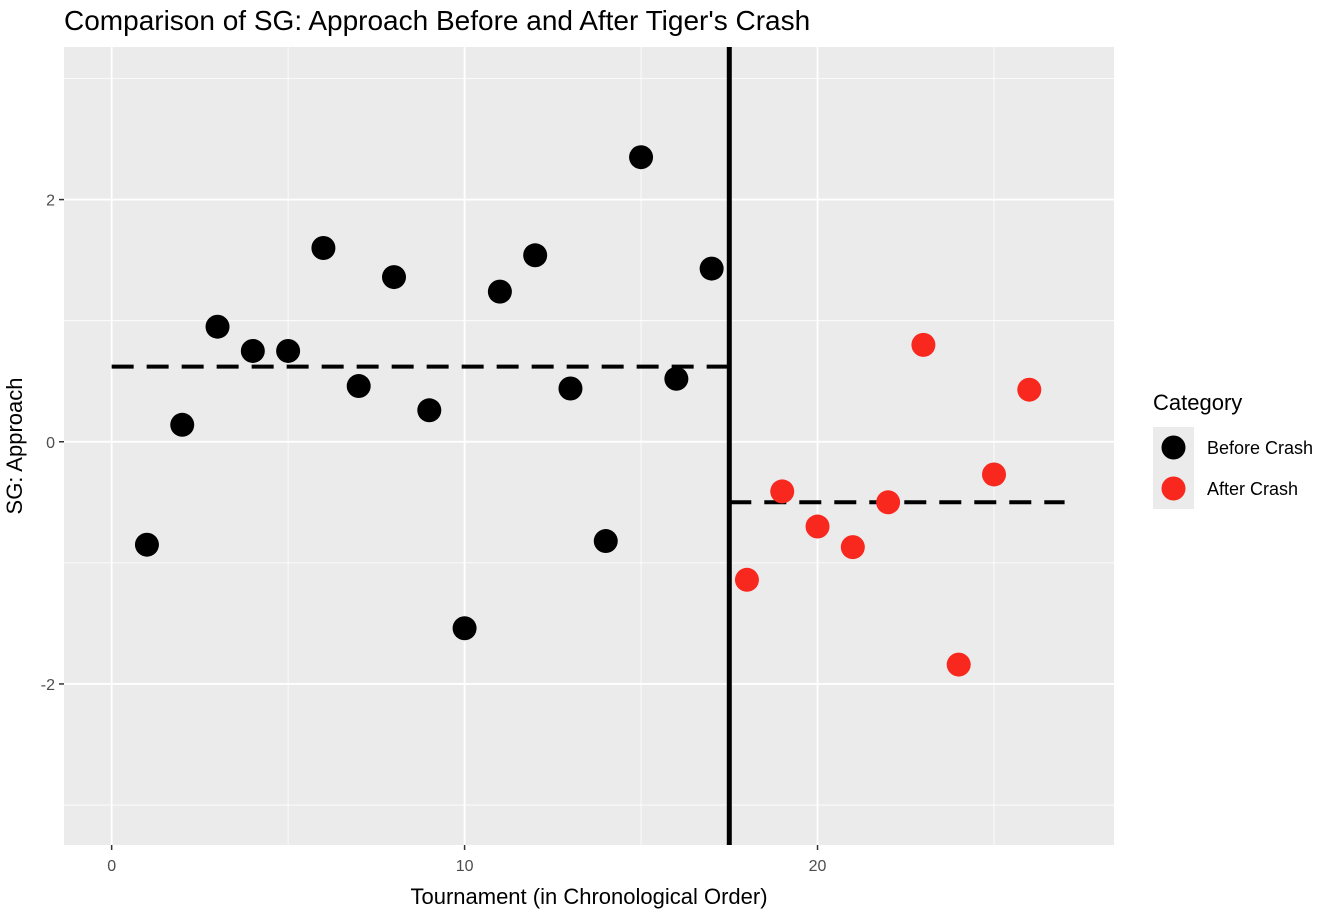 The width and height of the screenshot is (1342, 917). Describe the element at coordinates (111, 866) in the screenshot. I see `x-tick-label: 0` at that location.